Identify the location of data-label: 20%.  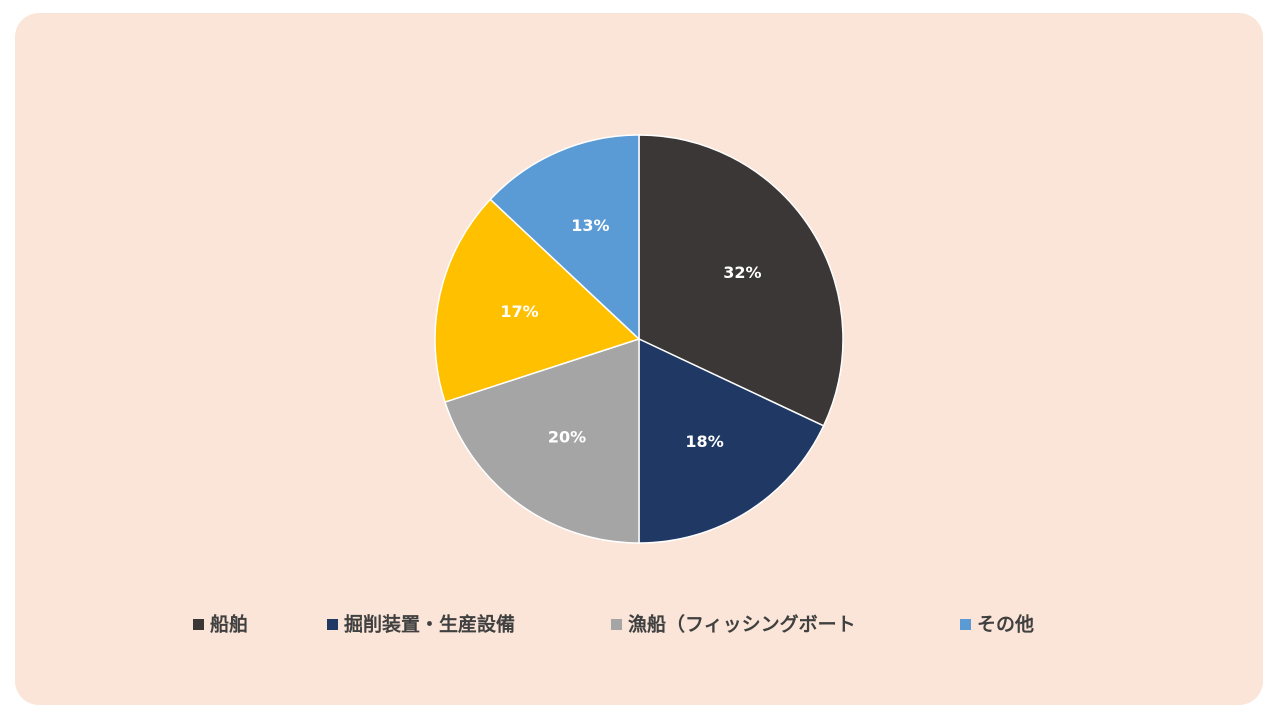
(567, 437).